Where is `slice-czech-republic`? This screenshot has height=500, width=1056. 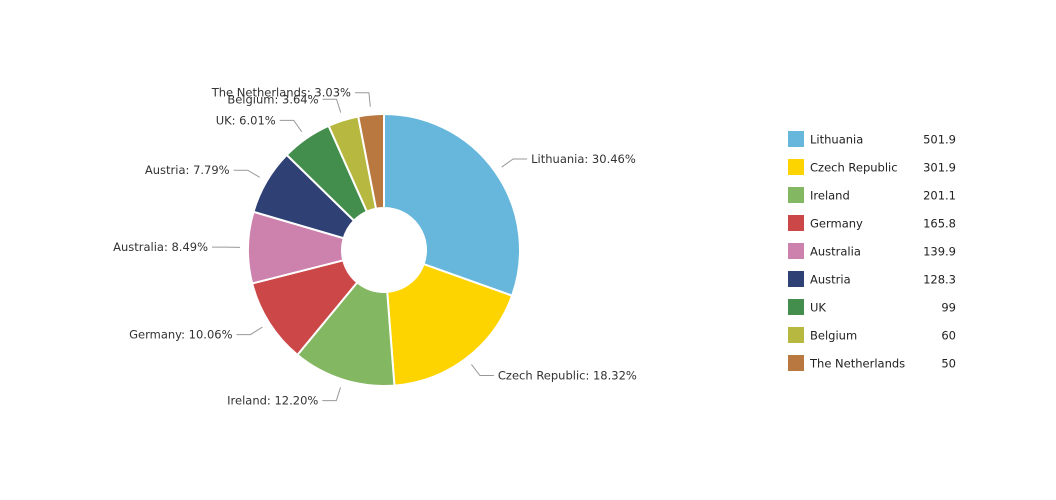
slice-czech-republic is located at coordinates (450, 324).